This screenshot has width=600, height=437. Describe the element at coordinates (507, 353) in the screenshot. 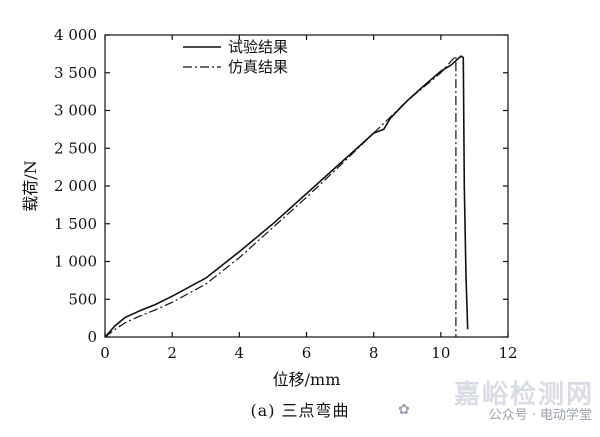

I see `x-tick-label: 12` at that location.